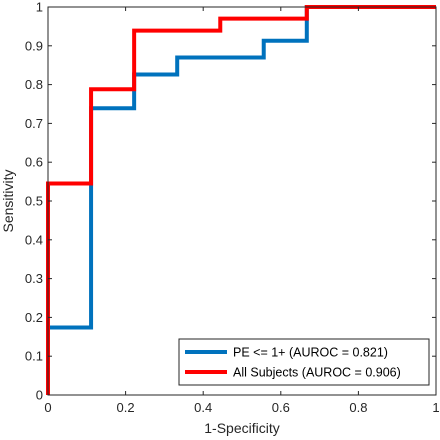 The width and height of the screenshot is (440, 440). What do you see at coordinates (435, 407) in the screenshot?
I see `x-tick-label: 1` at bounding box center [435, 407].